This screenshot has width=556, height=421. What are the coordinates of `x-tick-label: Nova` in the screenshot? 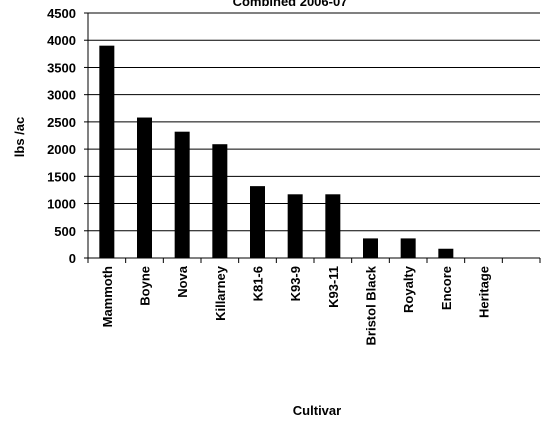 It's located at (182, 281).